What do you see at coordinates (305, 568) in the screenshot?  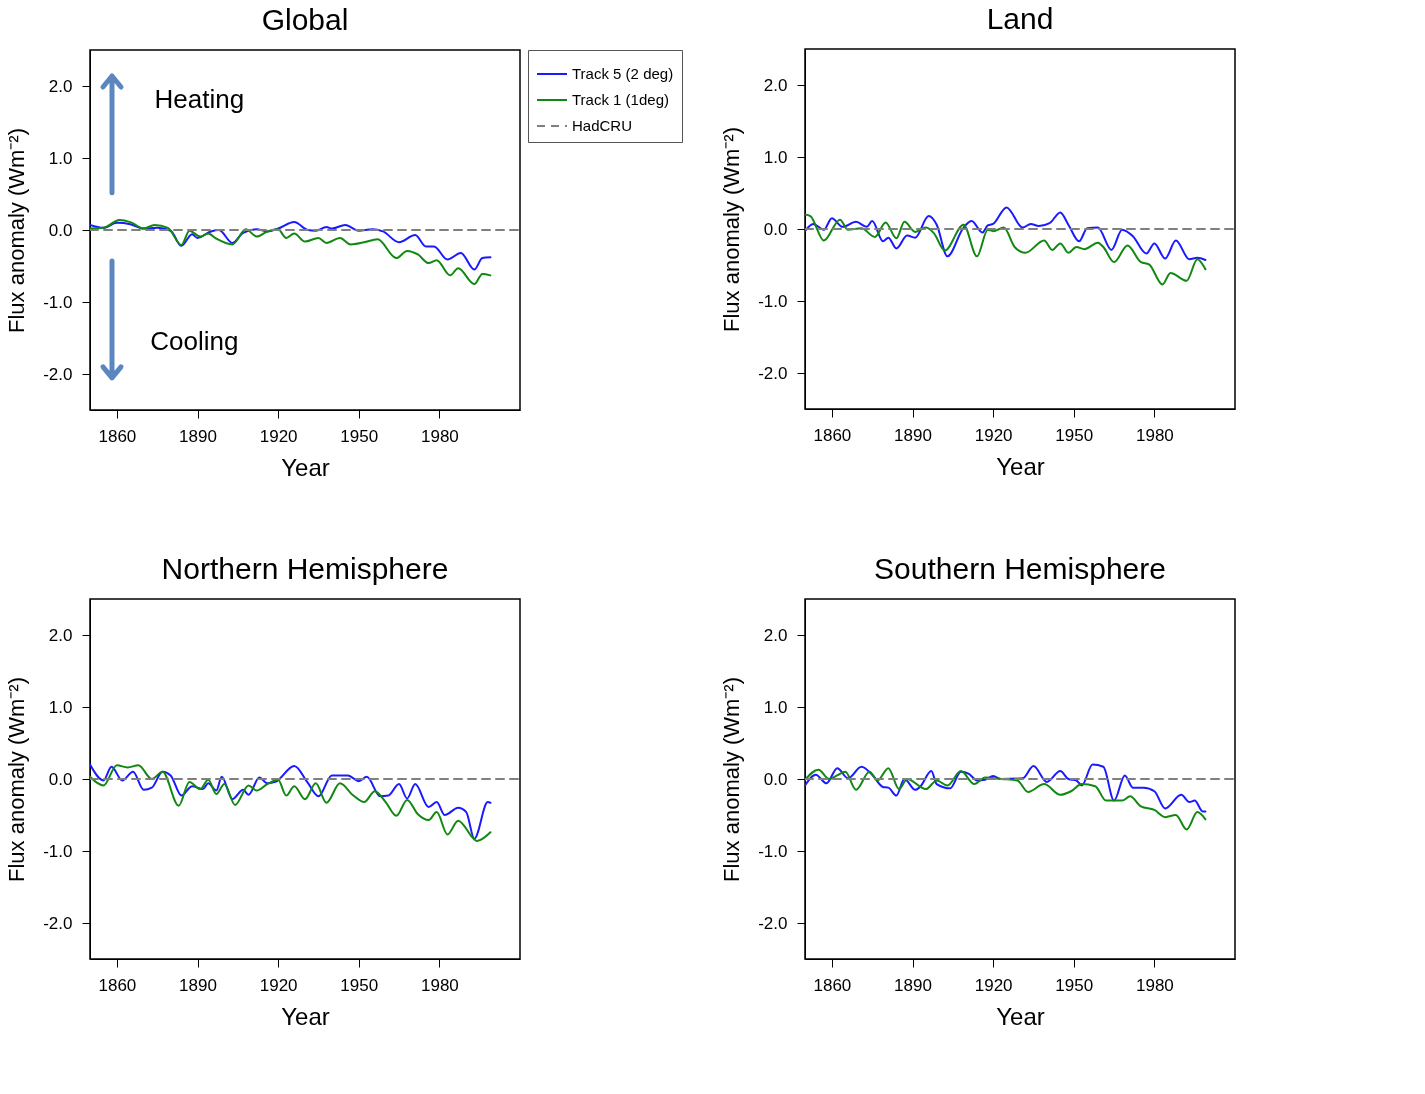 I see `chart-title: Northern Hemisphere` at bounding box center [305, 568].